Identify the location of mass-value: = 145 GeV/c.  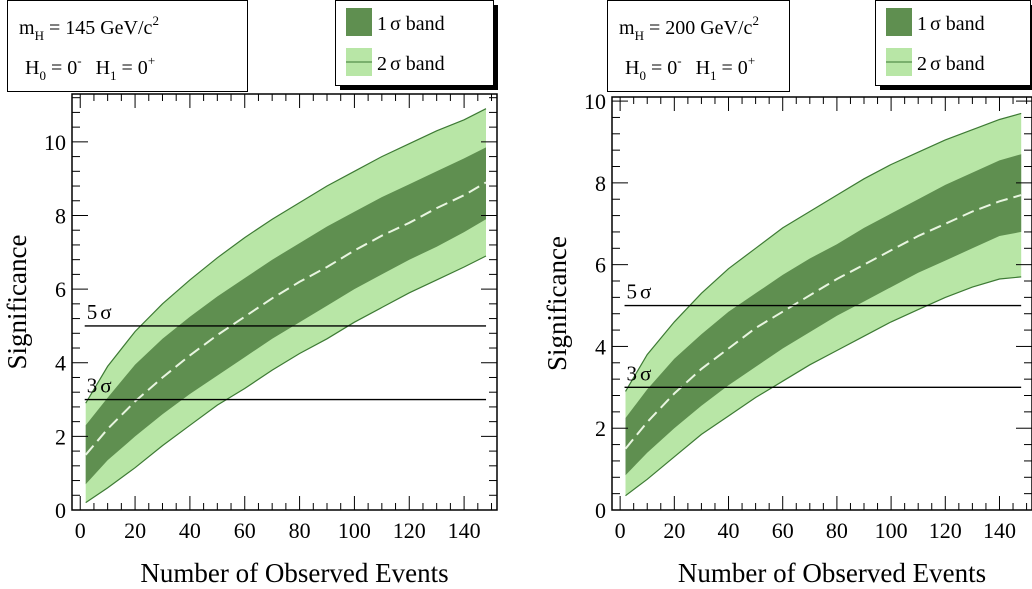
(98, 28).